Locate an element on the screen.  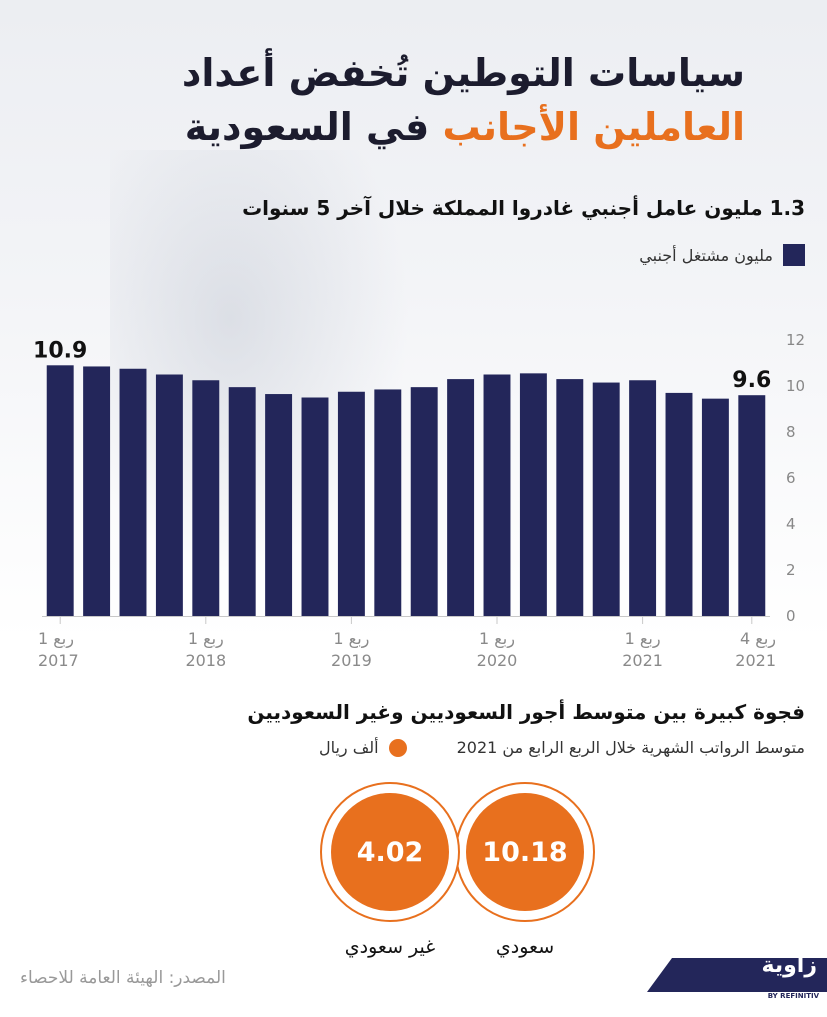
x-tick-year: 2019 is located at coordinates (351, 660).